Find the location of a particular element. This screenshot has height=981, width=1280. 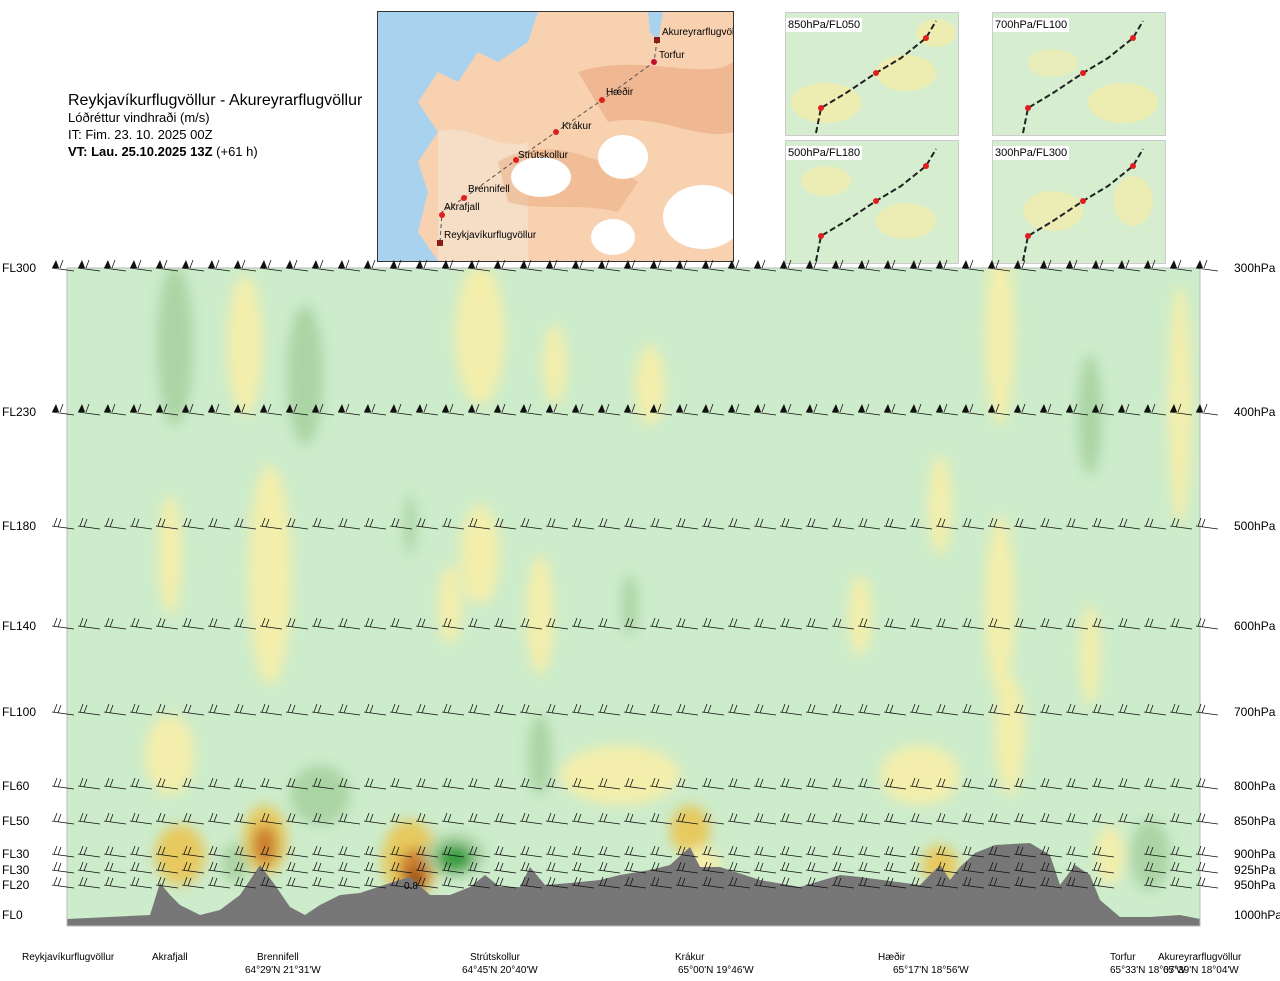

map-label-brennifell: Brennifell is located at coordinates (489, 189).